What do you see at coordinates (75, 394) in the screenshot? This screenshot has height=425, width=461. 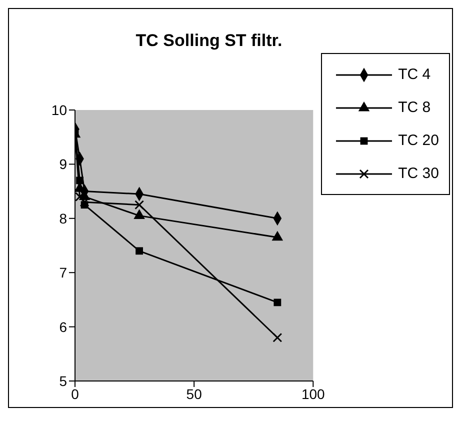 I see `x-tick-label: 0` at bounding box center [75, 394].